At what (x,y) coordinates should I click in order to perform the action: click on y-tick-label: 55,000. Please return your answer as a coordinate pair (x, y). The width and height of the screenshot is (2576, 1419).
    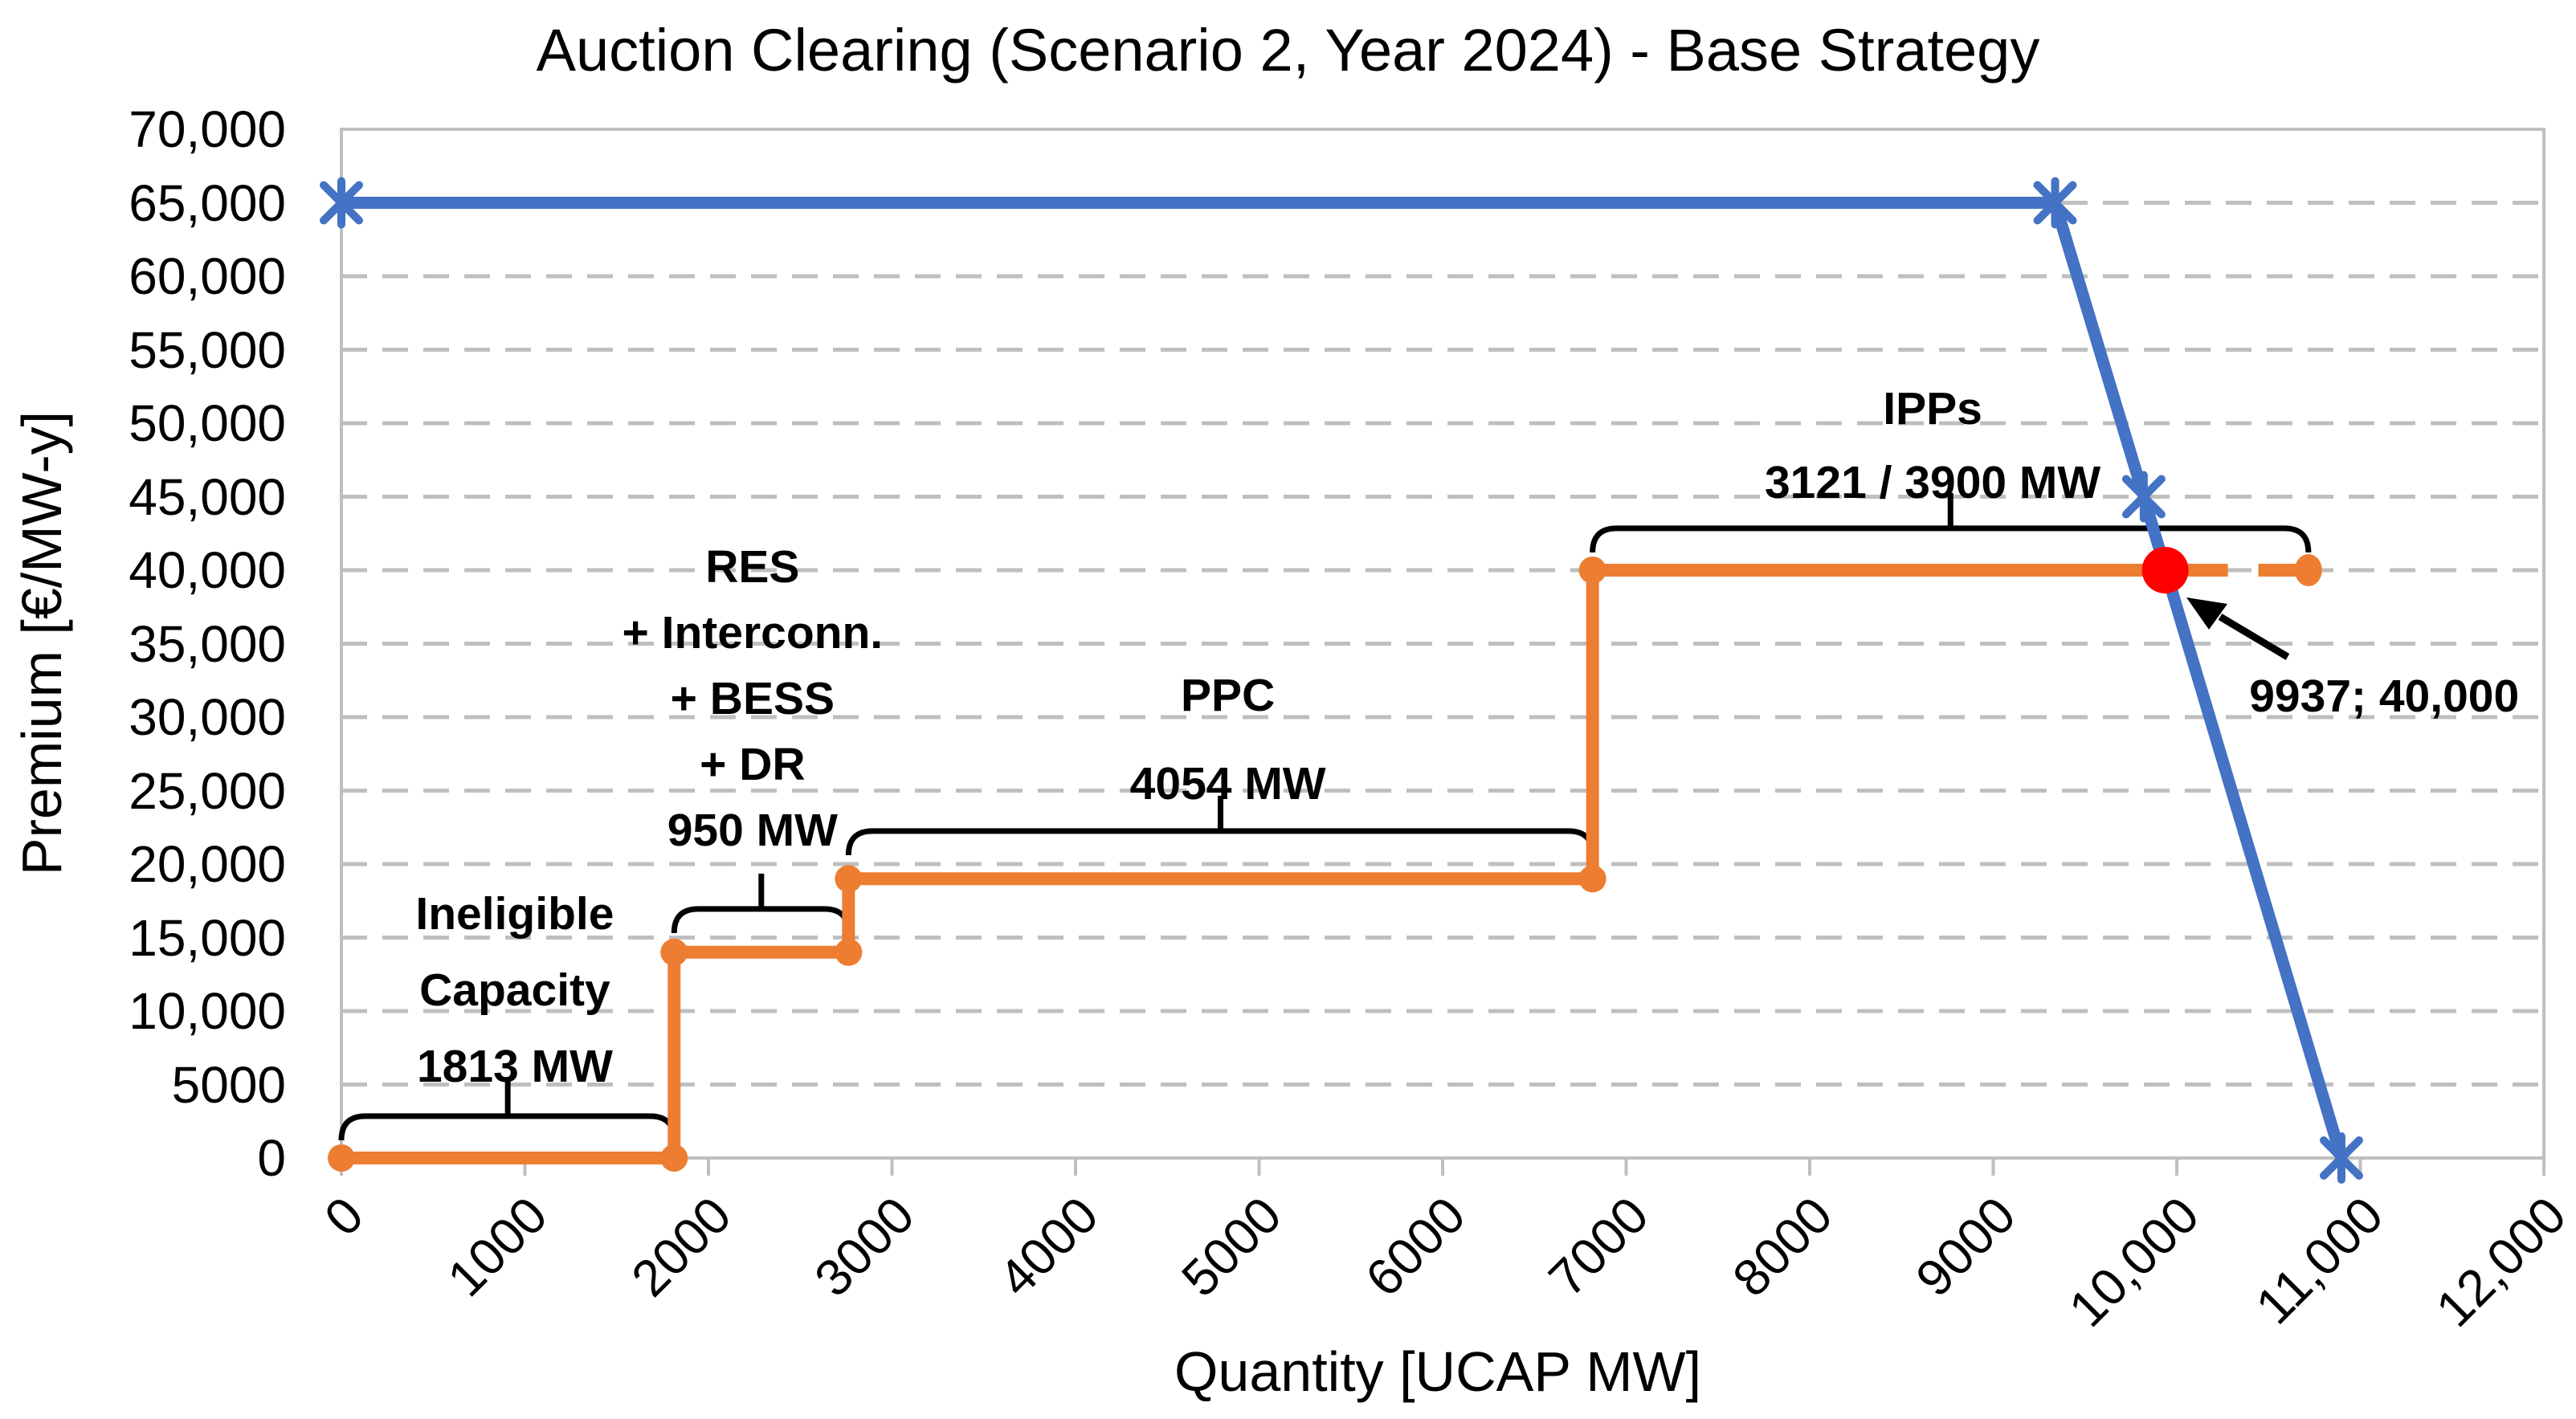
    Looking at the image, I should click on (207, 349).